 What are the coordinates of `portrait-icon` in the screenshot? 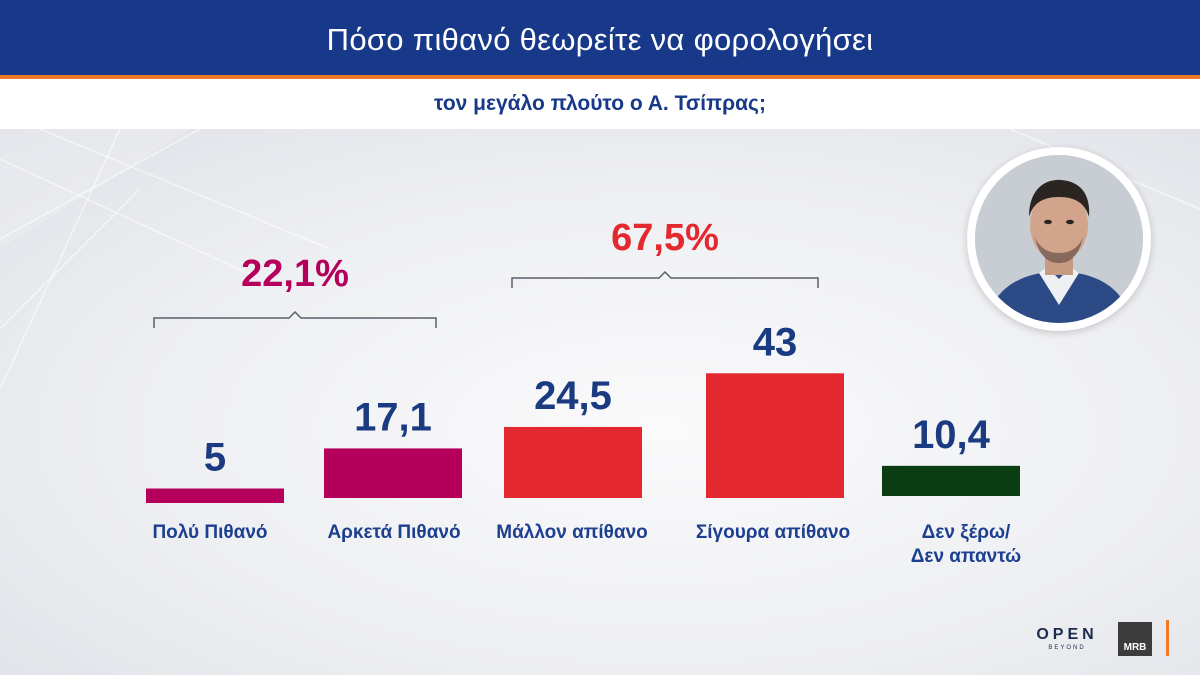 It's located at (1059, 239).